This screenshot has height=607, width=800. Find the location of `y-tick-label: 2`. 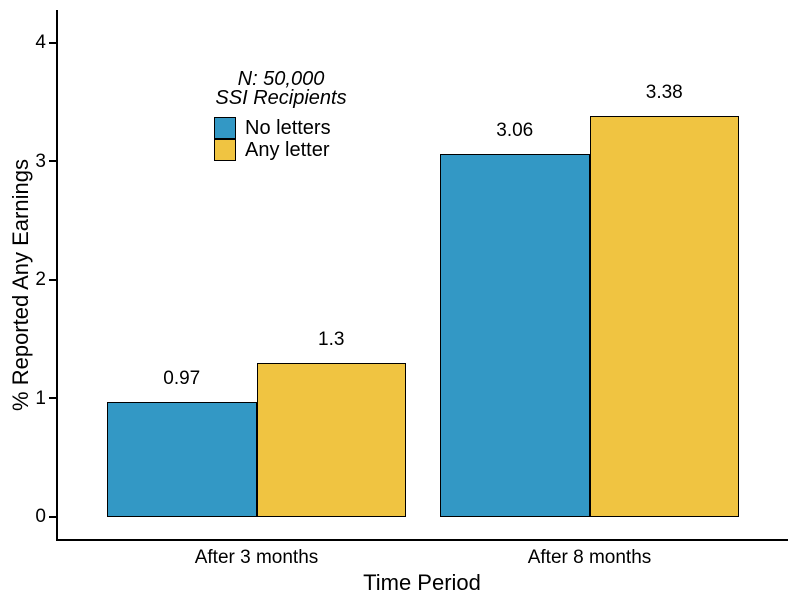

y-tick-label: 2 is located at coordinates (40, 280).